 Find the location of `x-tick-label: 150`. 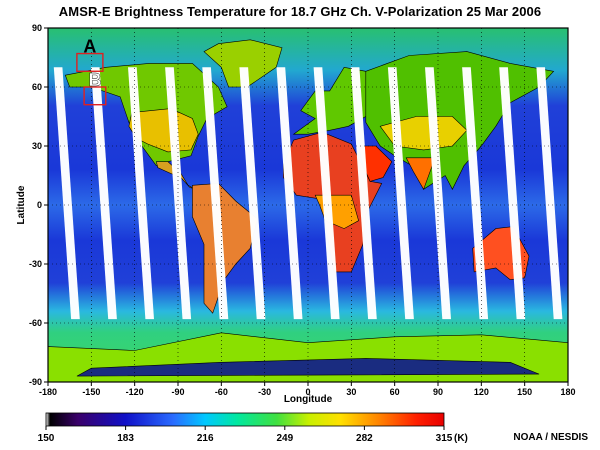

x-tick-label: 150 is located at coordinates (524, 392).